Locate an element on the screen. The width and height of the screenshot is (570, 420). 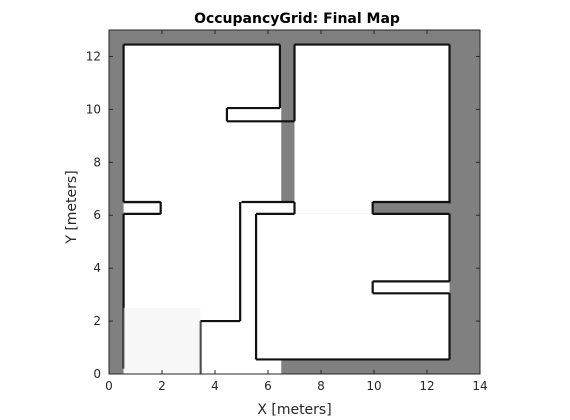
y-tick-label: 10 is located at coordinates (93, 109).